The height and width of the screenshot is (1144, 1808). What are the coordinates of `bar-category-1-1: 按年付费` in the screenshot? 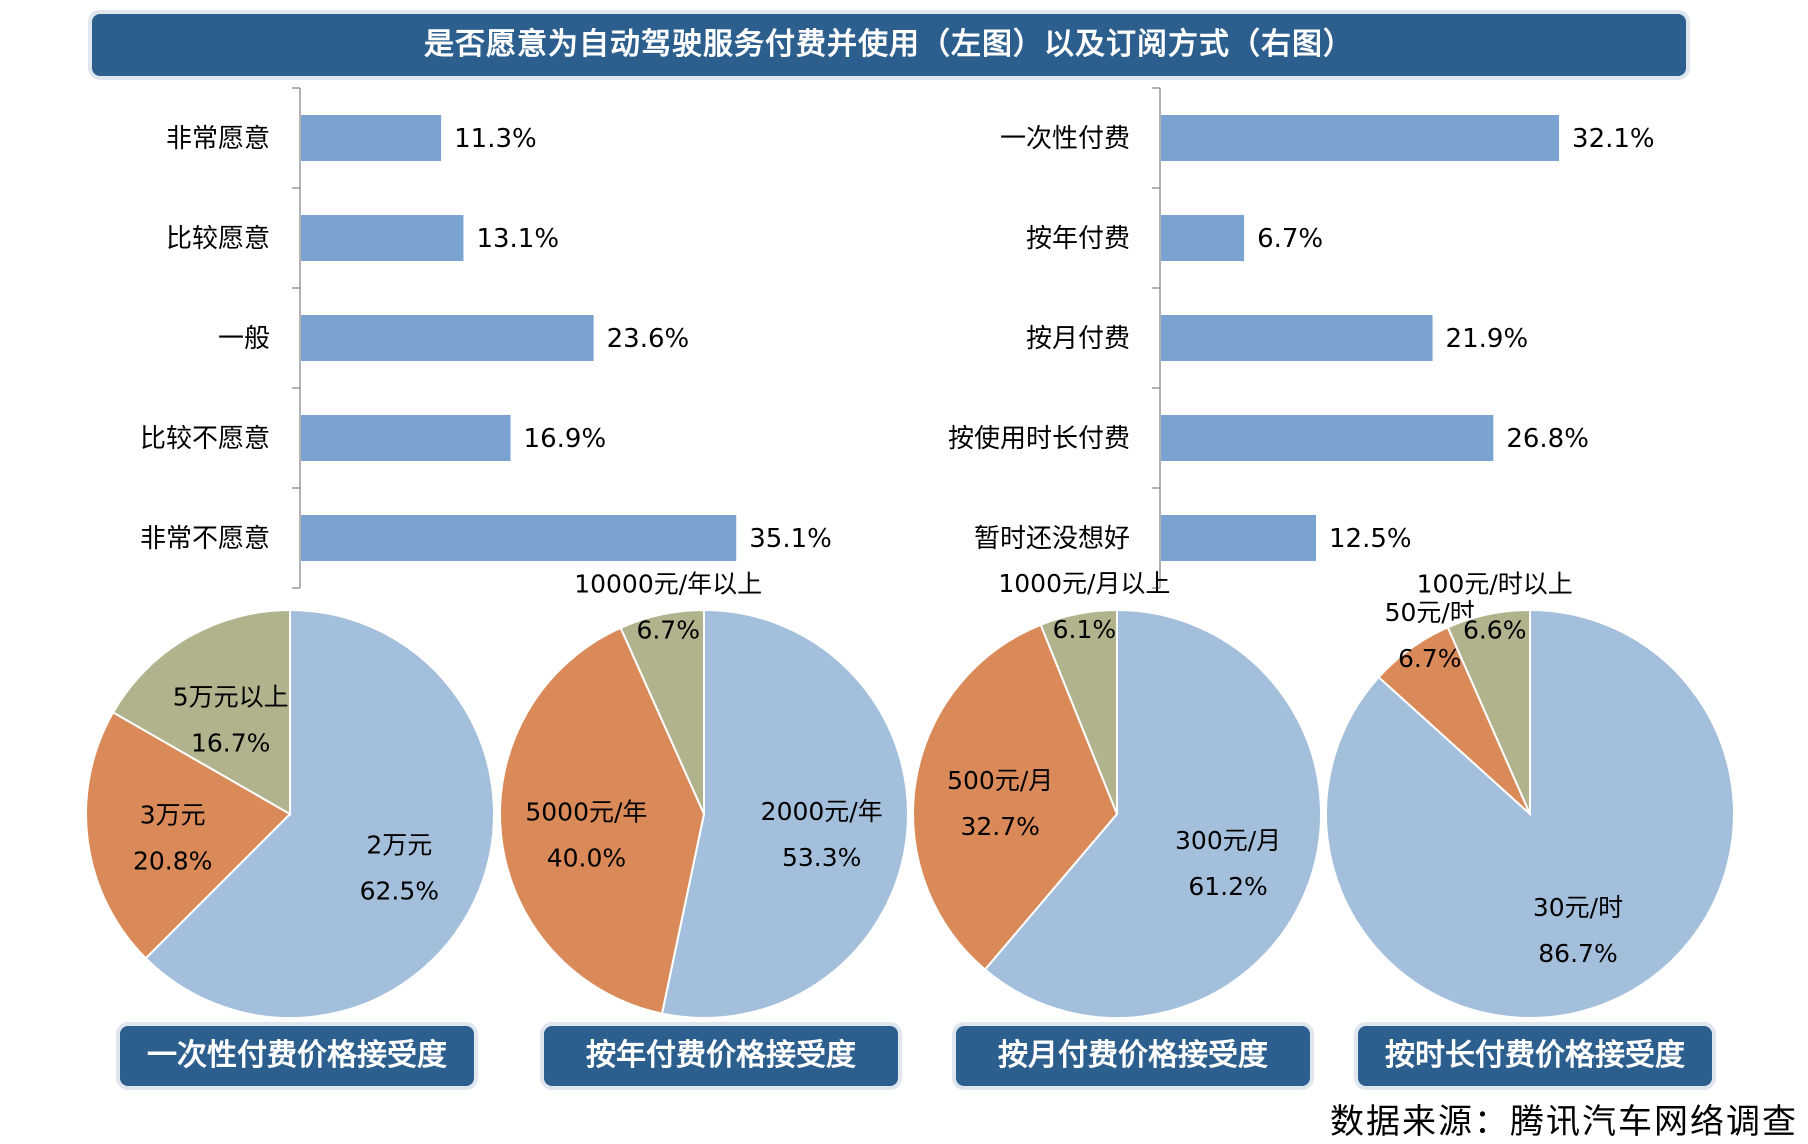 It's located at (1078, 239).